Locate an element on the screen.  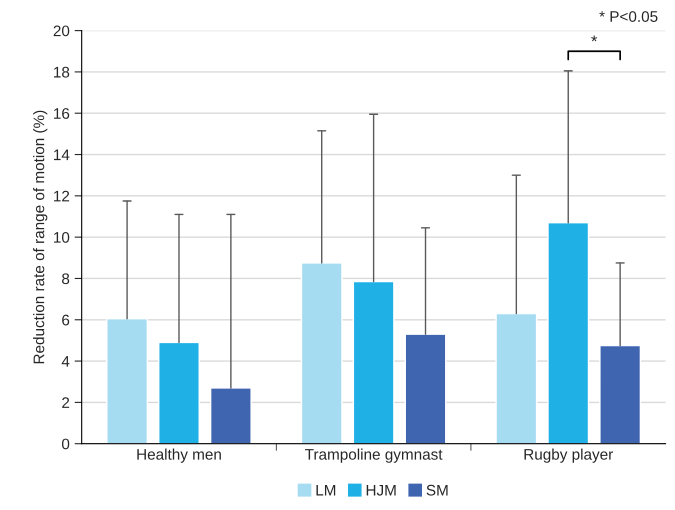
y-tick-label: 18 is located at coordinates (62, 72).